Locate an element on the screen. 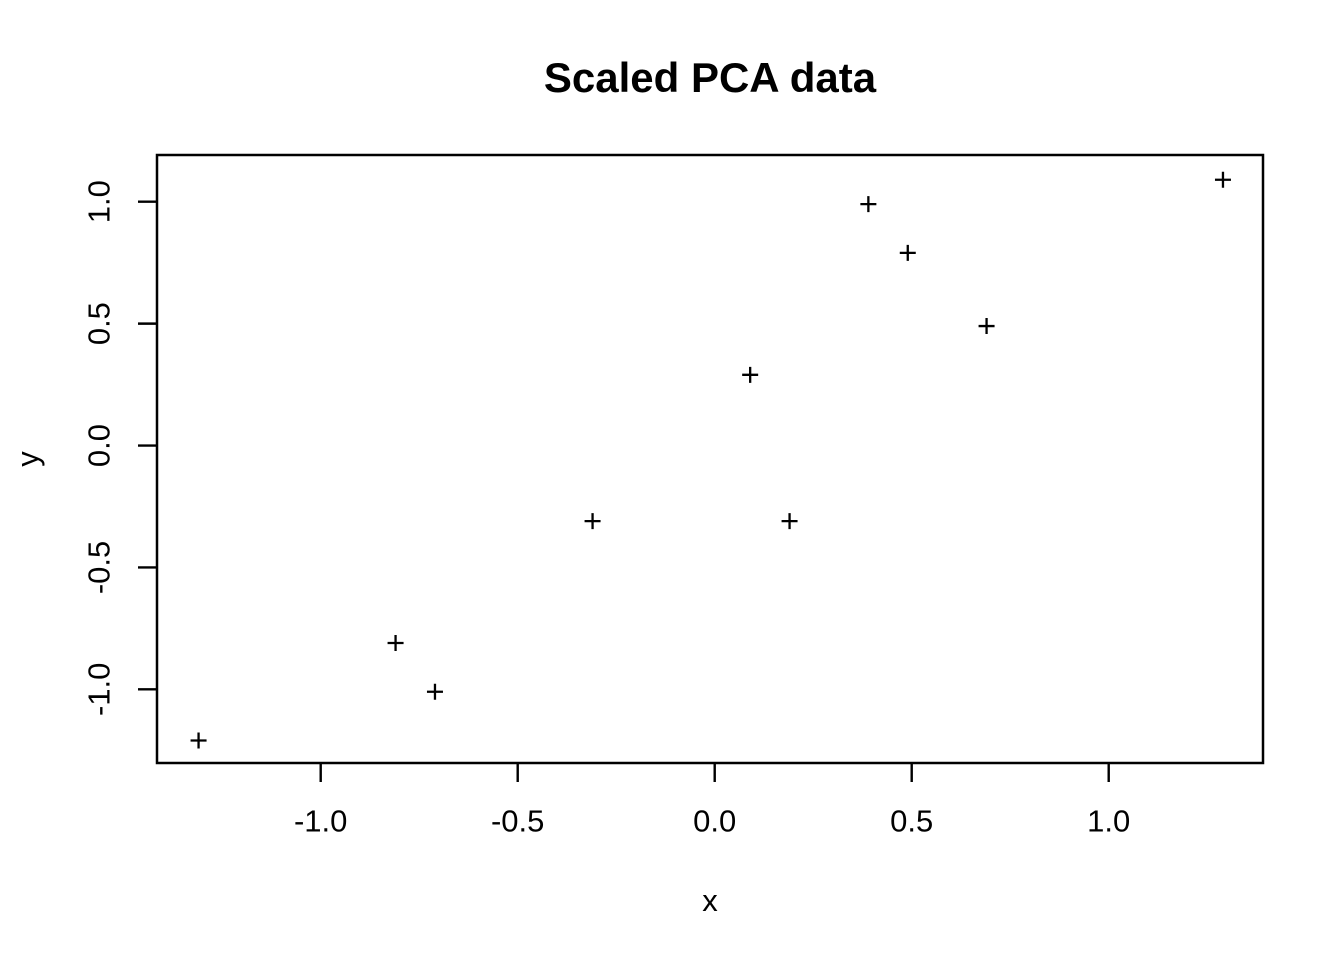 The image size is (1344, 960). chart-title: Scaled PCA data is located at coordinates (710, 77).